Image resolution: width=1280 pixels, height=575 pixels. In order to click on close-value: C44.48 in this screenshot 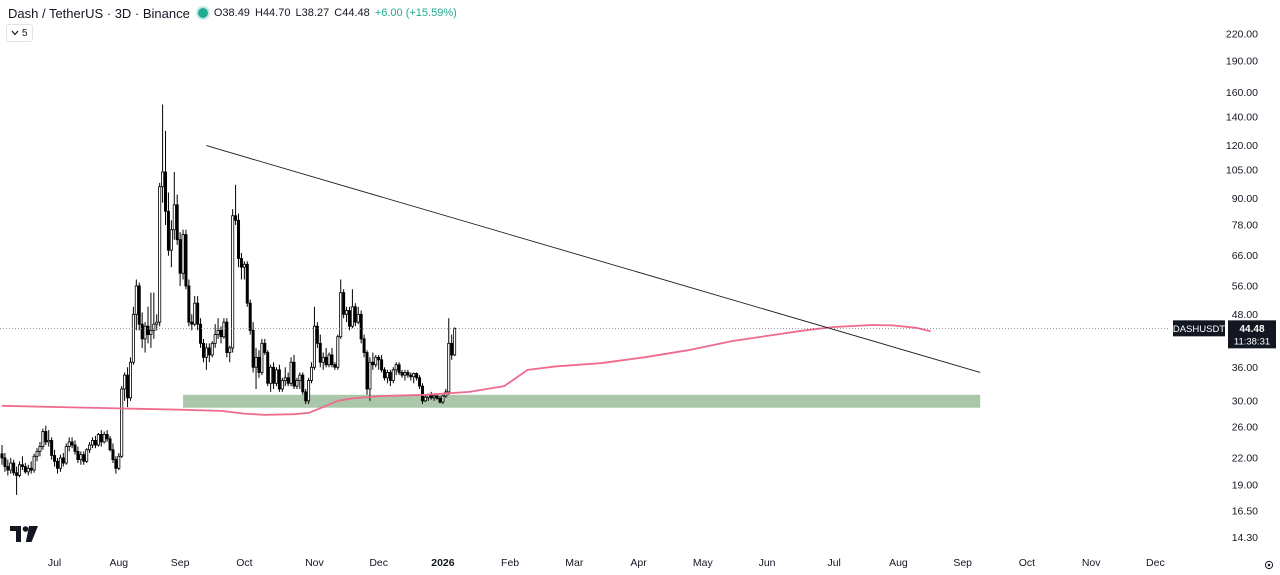, I will do `click(352, 13)`.